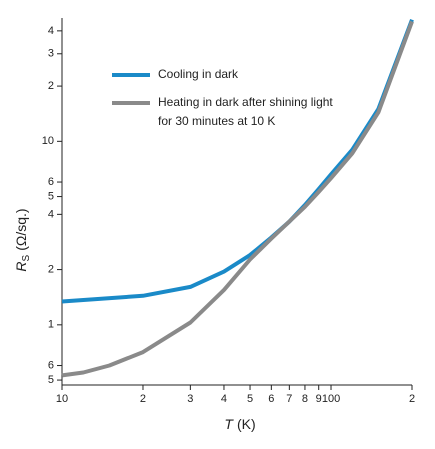 Image resolution: width=435 pixels, height=449 pixels. What do you see at coordinates (271, 399) in the screenshot?
I see `x-tick-label: 6` at bounding box center [271, 399].